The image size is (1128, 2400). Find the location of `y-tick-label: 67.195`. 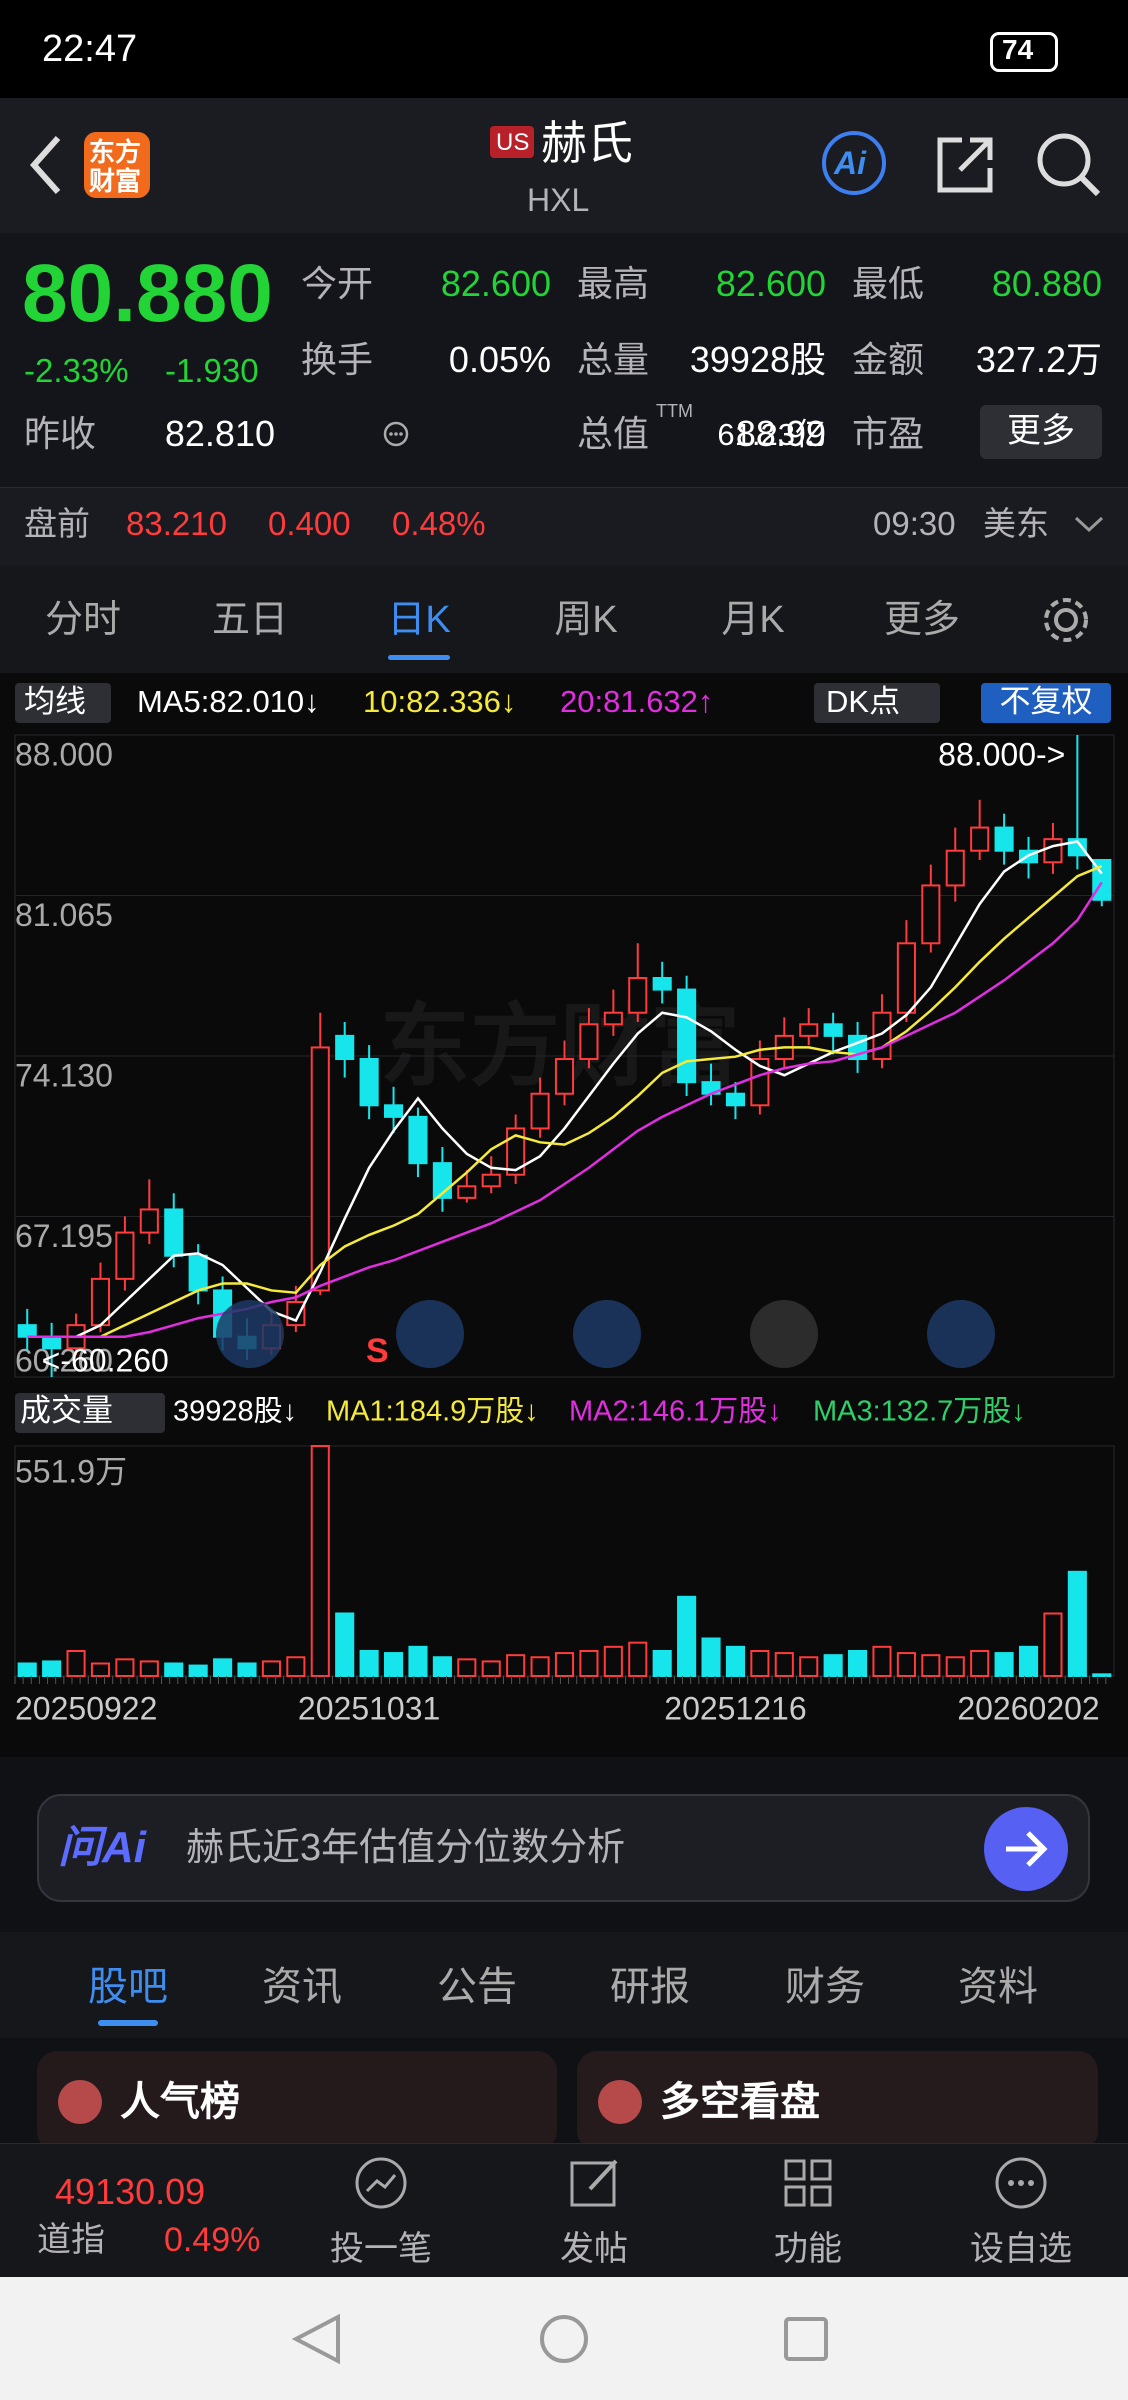

y-tick-label: 67.195 is located at coordinates (64, 1236).